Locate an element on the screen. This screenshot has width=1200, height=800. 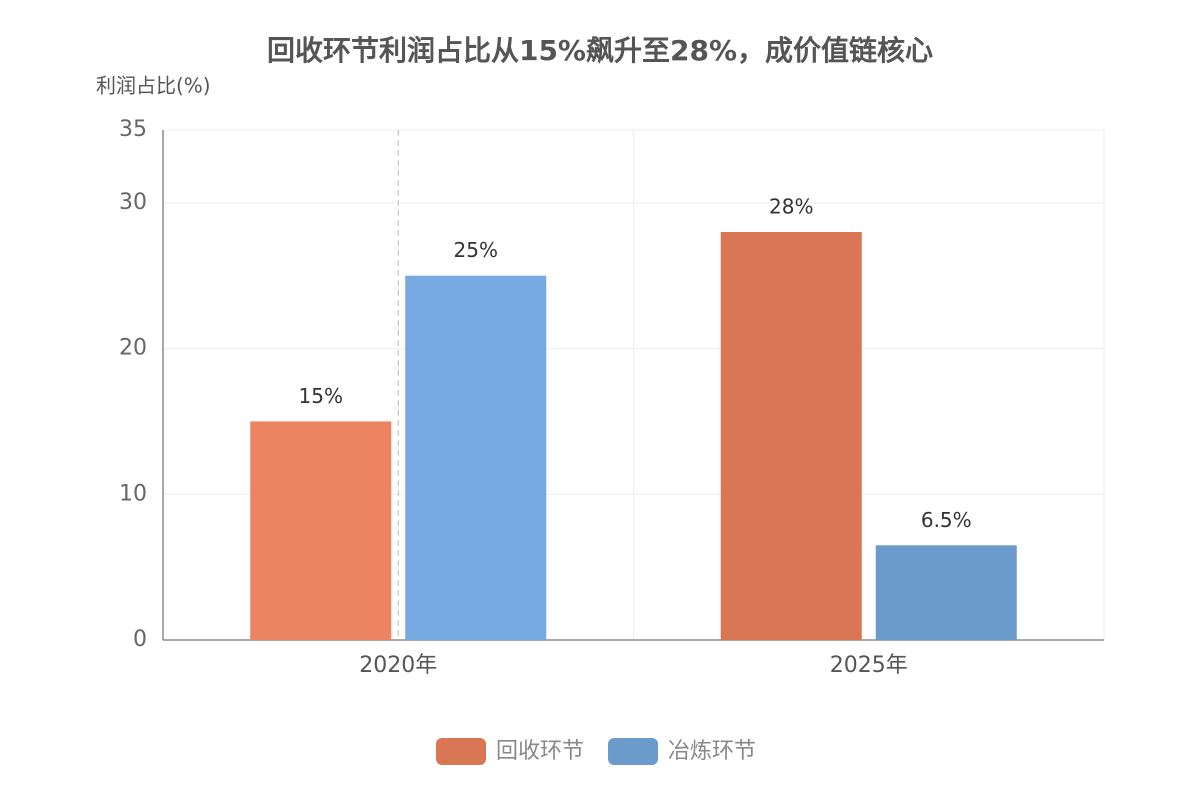
y-tick-label: 0 is located at coordinates (140, 639).